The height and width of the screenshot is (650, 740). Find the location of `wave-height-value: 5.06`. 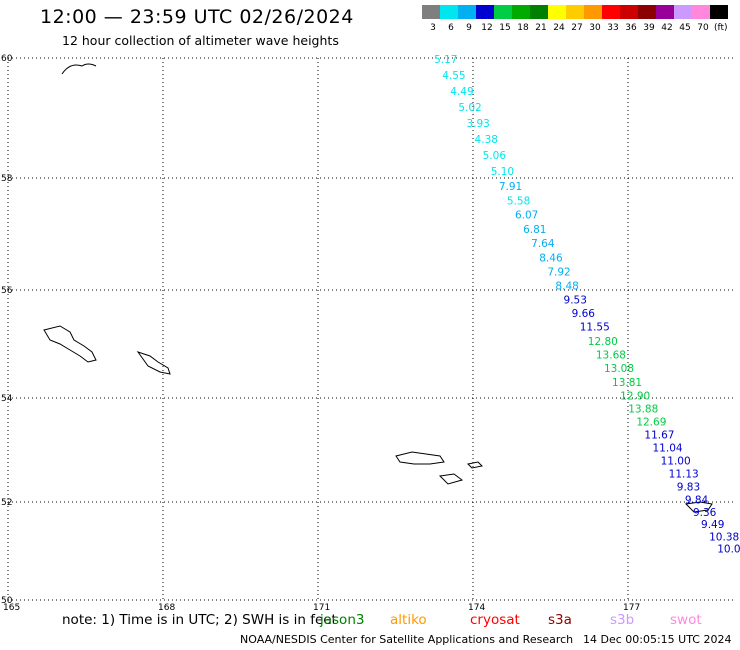

wave-height-value: 5.06 is located at coordinates (495, 156).